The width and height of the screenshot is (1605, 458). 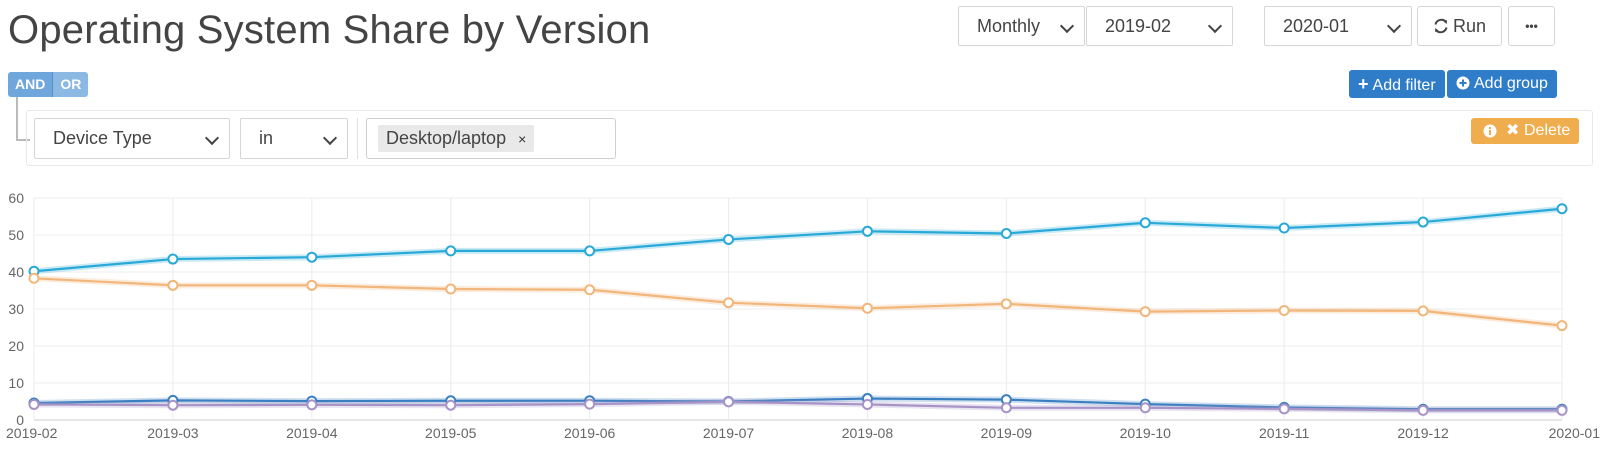 What do you see at coordinates (1463, 83) in the screenshot?
I see `plus-circle-icon` at bounding box center [1463, 83].